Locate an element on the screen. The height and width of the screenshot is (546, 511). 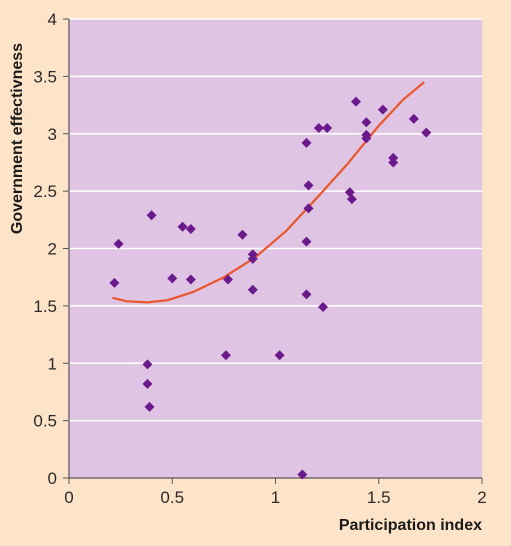
y-tick-label: 2 is located at coordinates (52, 249).